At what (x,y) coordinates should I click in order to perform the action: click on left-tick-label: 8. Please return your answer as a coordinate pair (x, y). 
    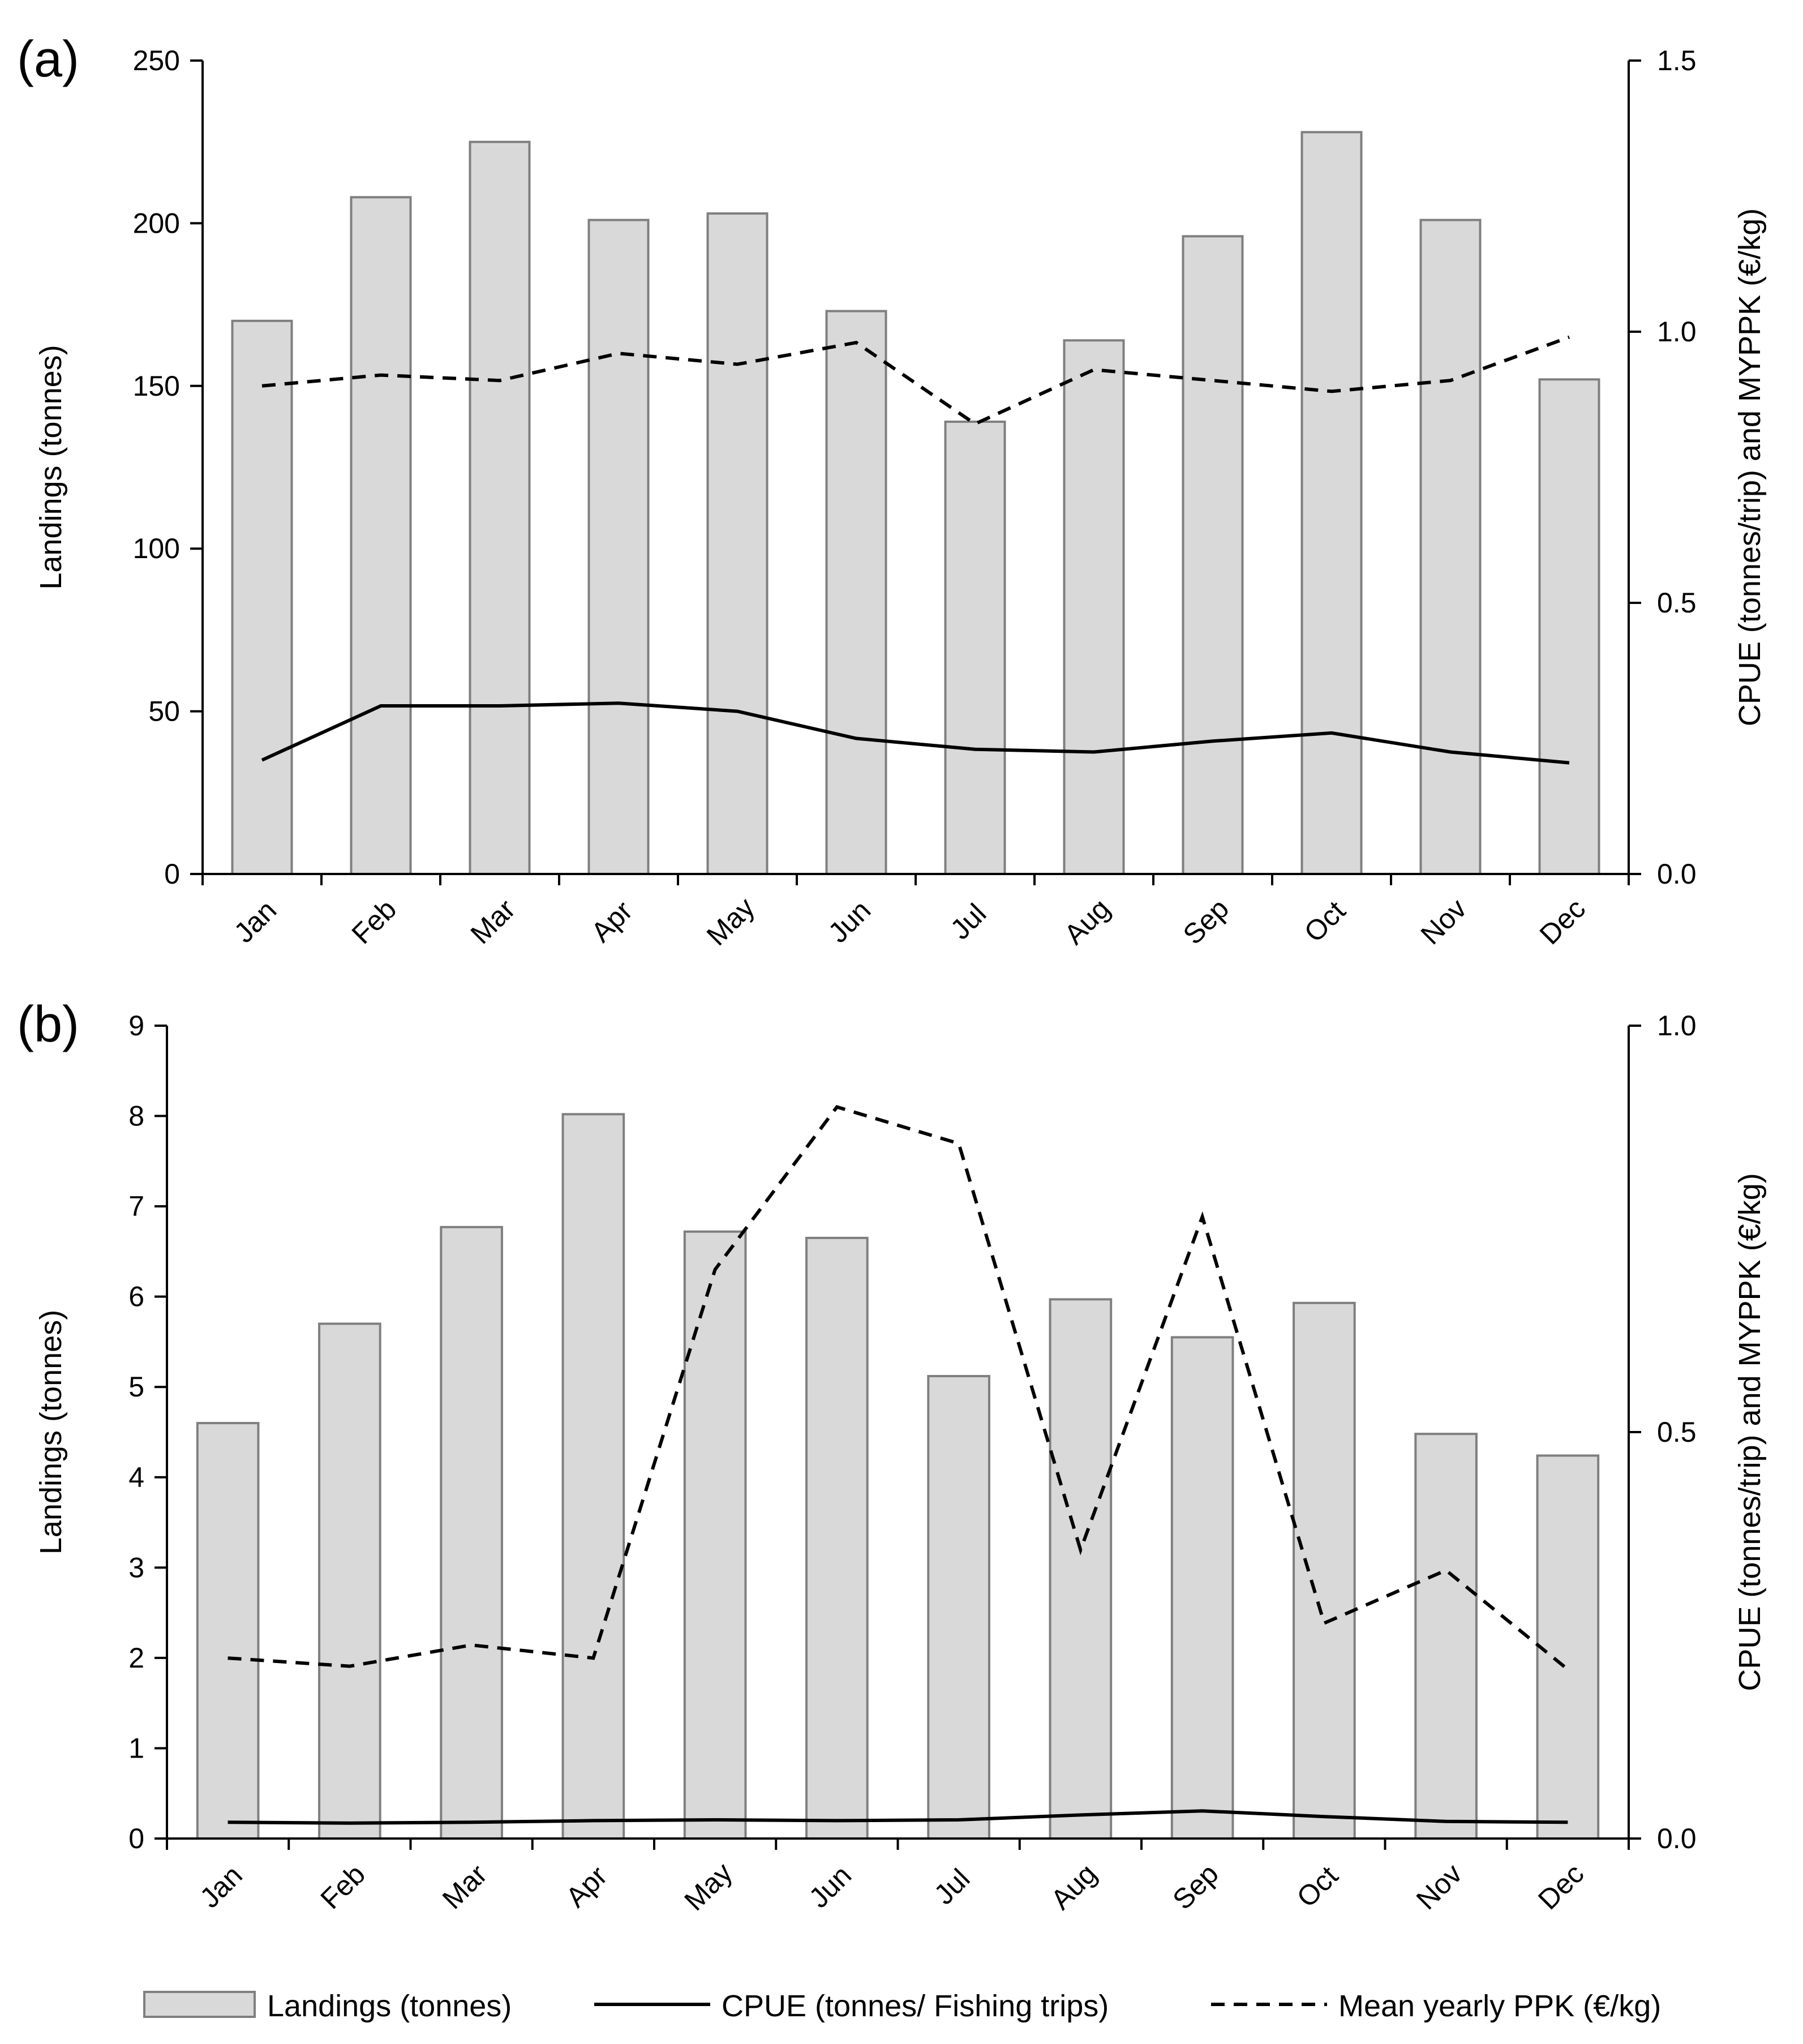
    Looking at the image, I should click on (136, 1116).